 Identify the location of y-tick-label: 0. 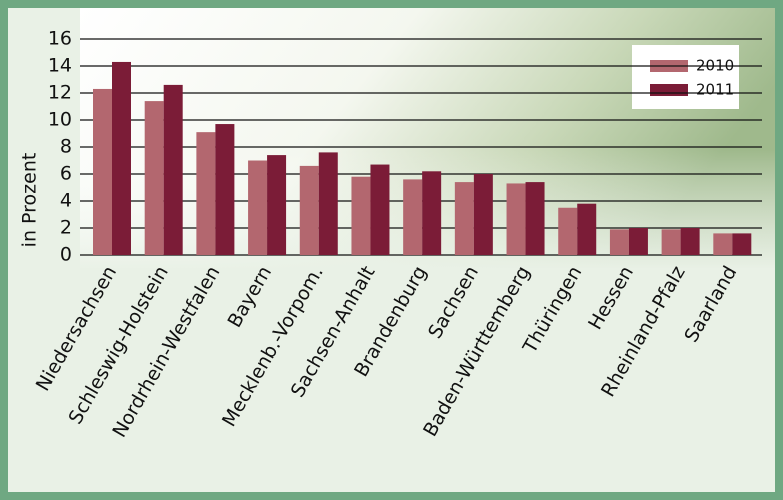
(66, 255).